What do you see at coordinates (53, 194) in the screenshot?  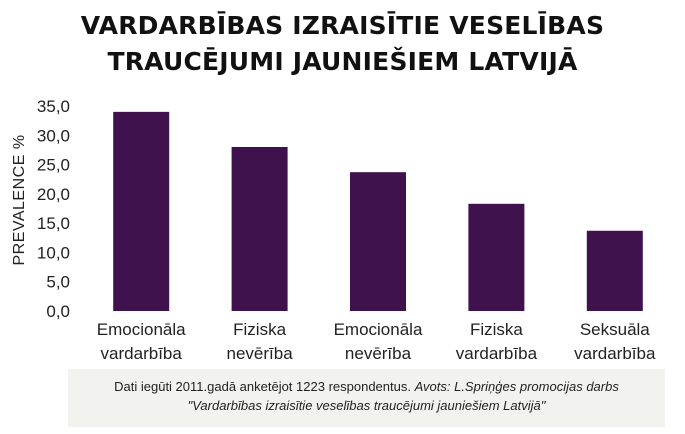 I see `y-tick-label: 20,0` at bounding box center [53, 194].